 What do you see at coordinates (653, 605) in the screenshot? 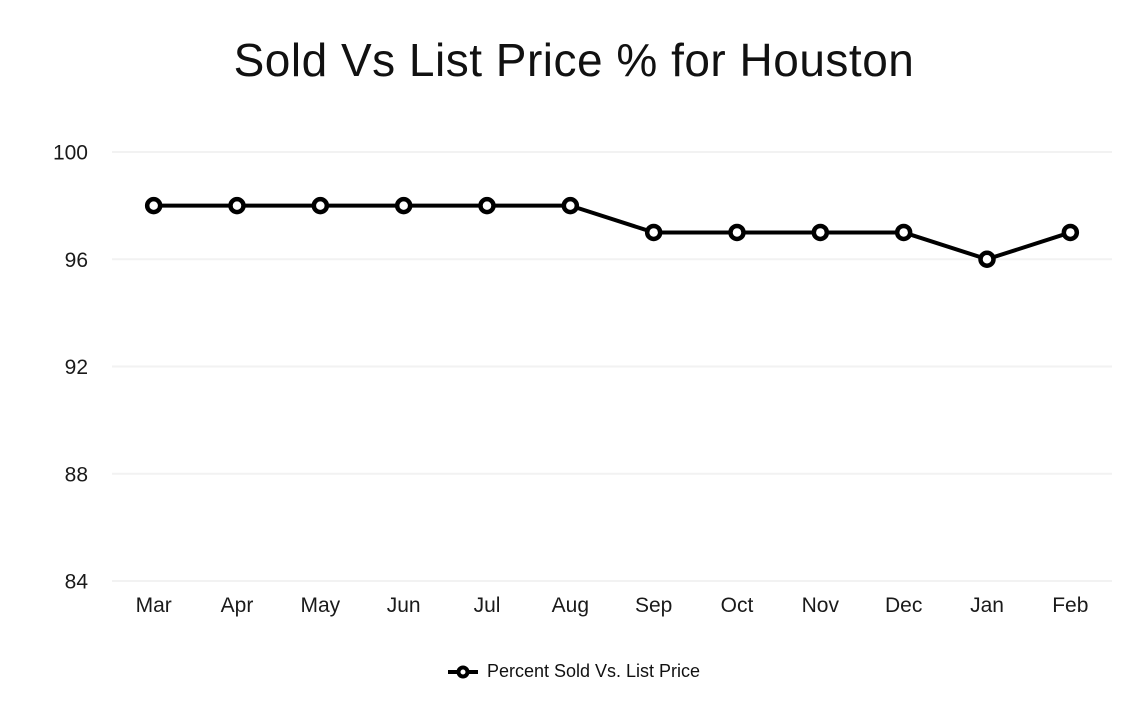
I see `x-axis-tick-label: Sep` at bounding box center [653, 605].